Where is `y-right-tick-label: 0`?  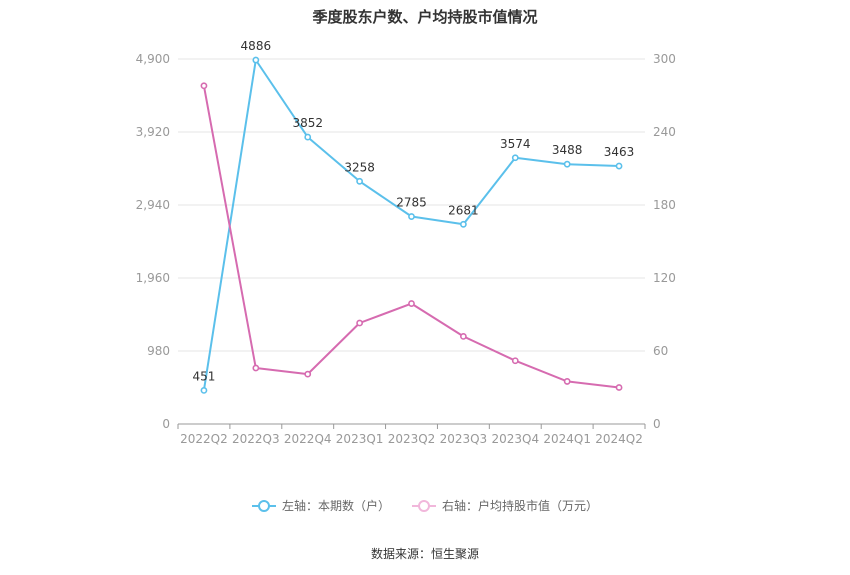 y-right-tick-label: 0 is located at coordinates (657, 424).